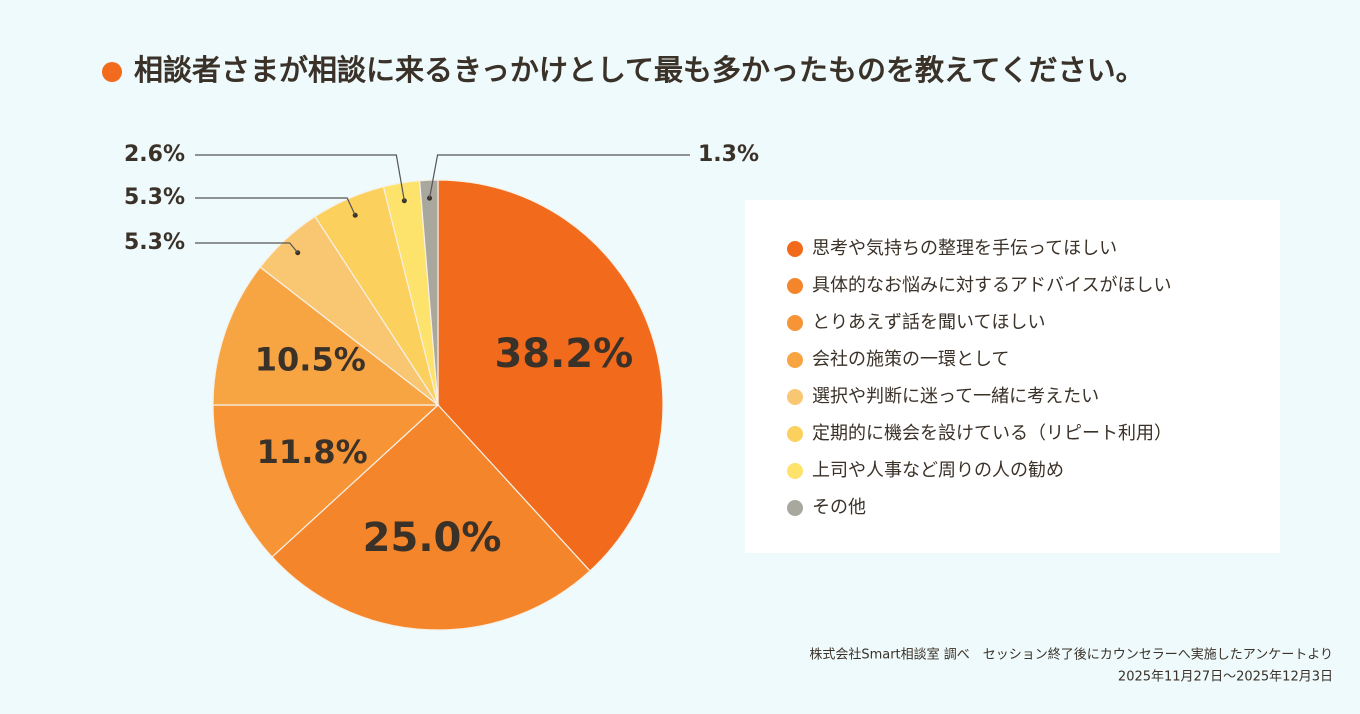  I want to click on chart-title: 相談者さまが相談に来るきっかけとして最も多かったものを教えてください。, so click(639, 70).